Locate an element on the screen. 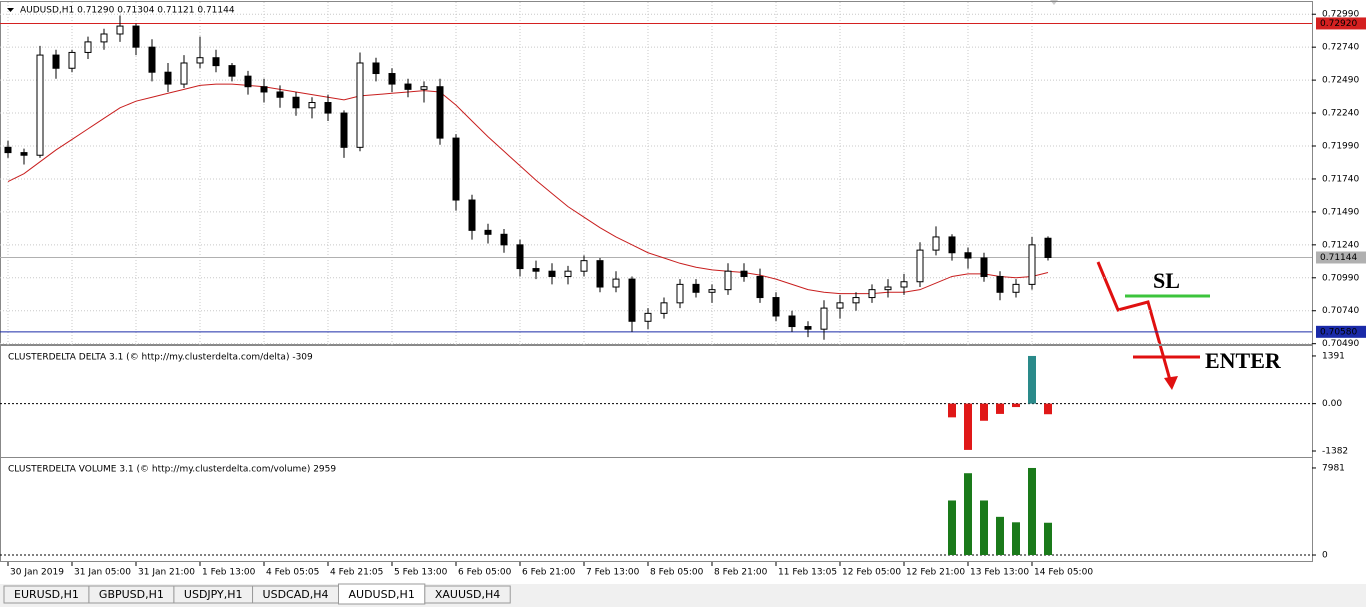  arrow-head is located at coordinates (1171, 383).